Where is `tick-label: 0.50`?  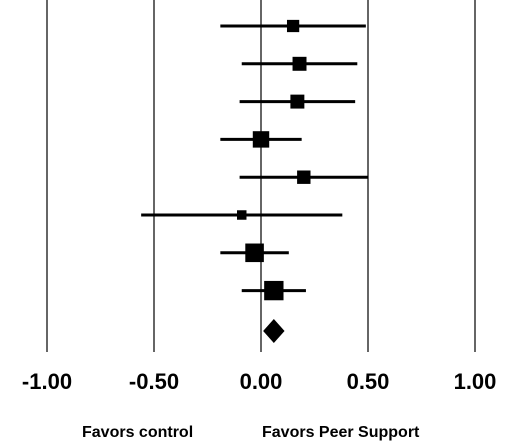 tick-label: 0.50 is located at coordinates (368, 381).